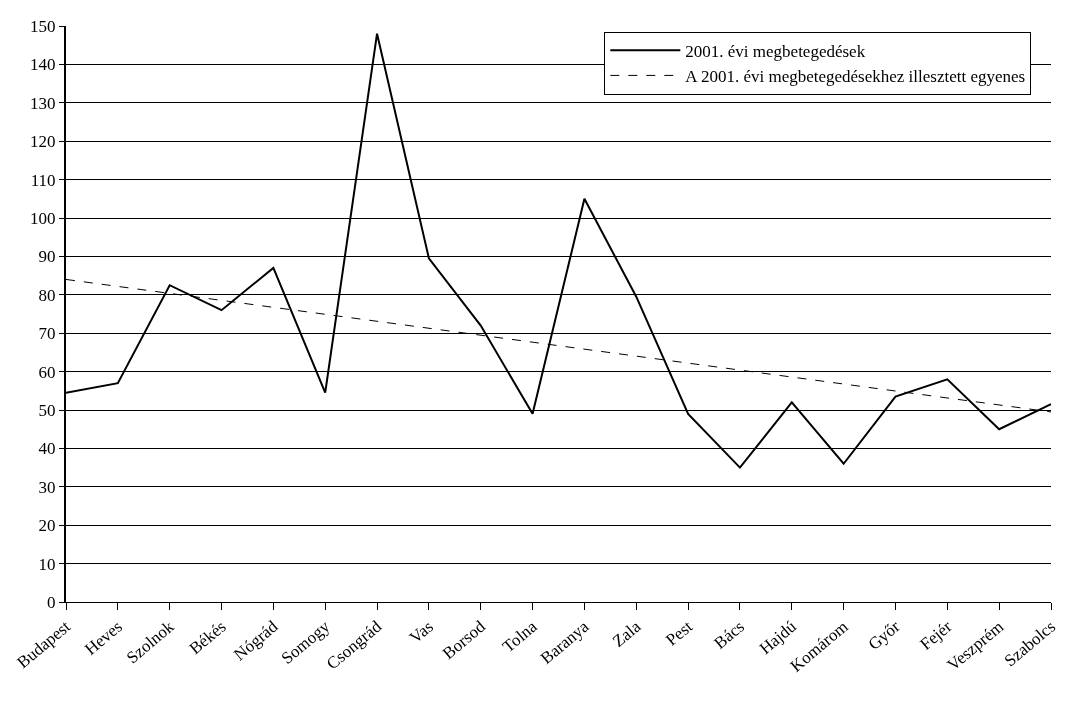 The image size is (1071, 702). What do you see at coordinates (884, 635) in the screenshot?
I see `x-tick-label: Győr` at bounding box center [884, 635].